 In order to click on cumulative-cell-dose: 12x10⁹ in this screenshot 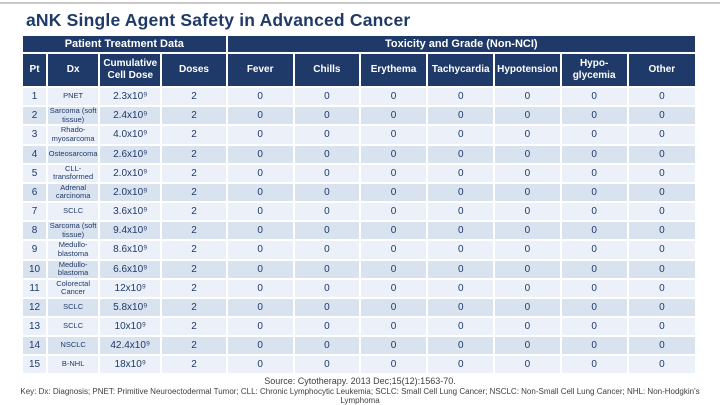, I will do `click(130, 288)`.